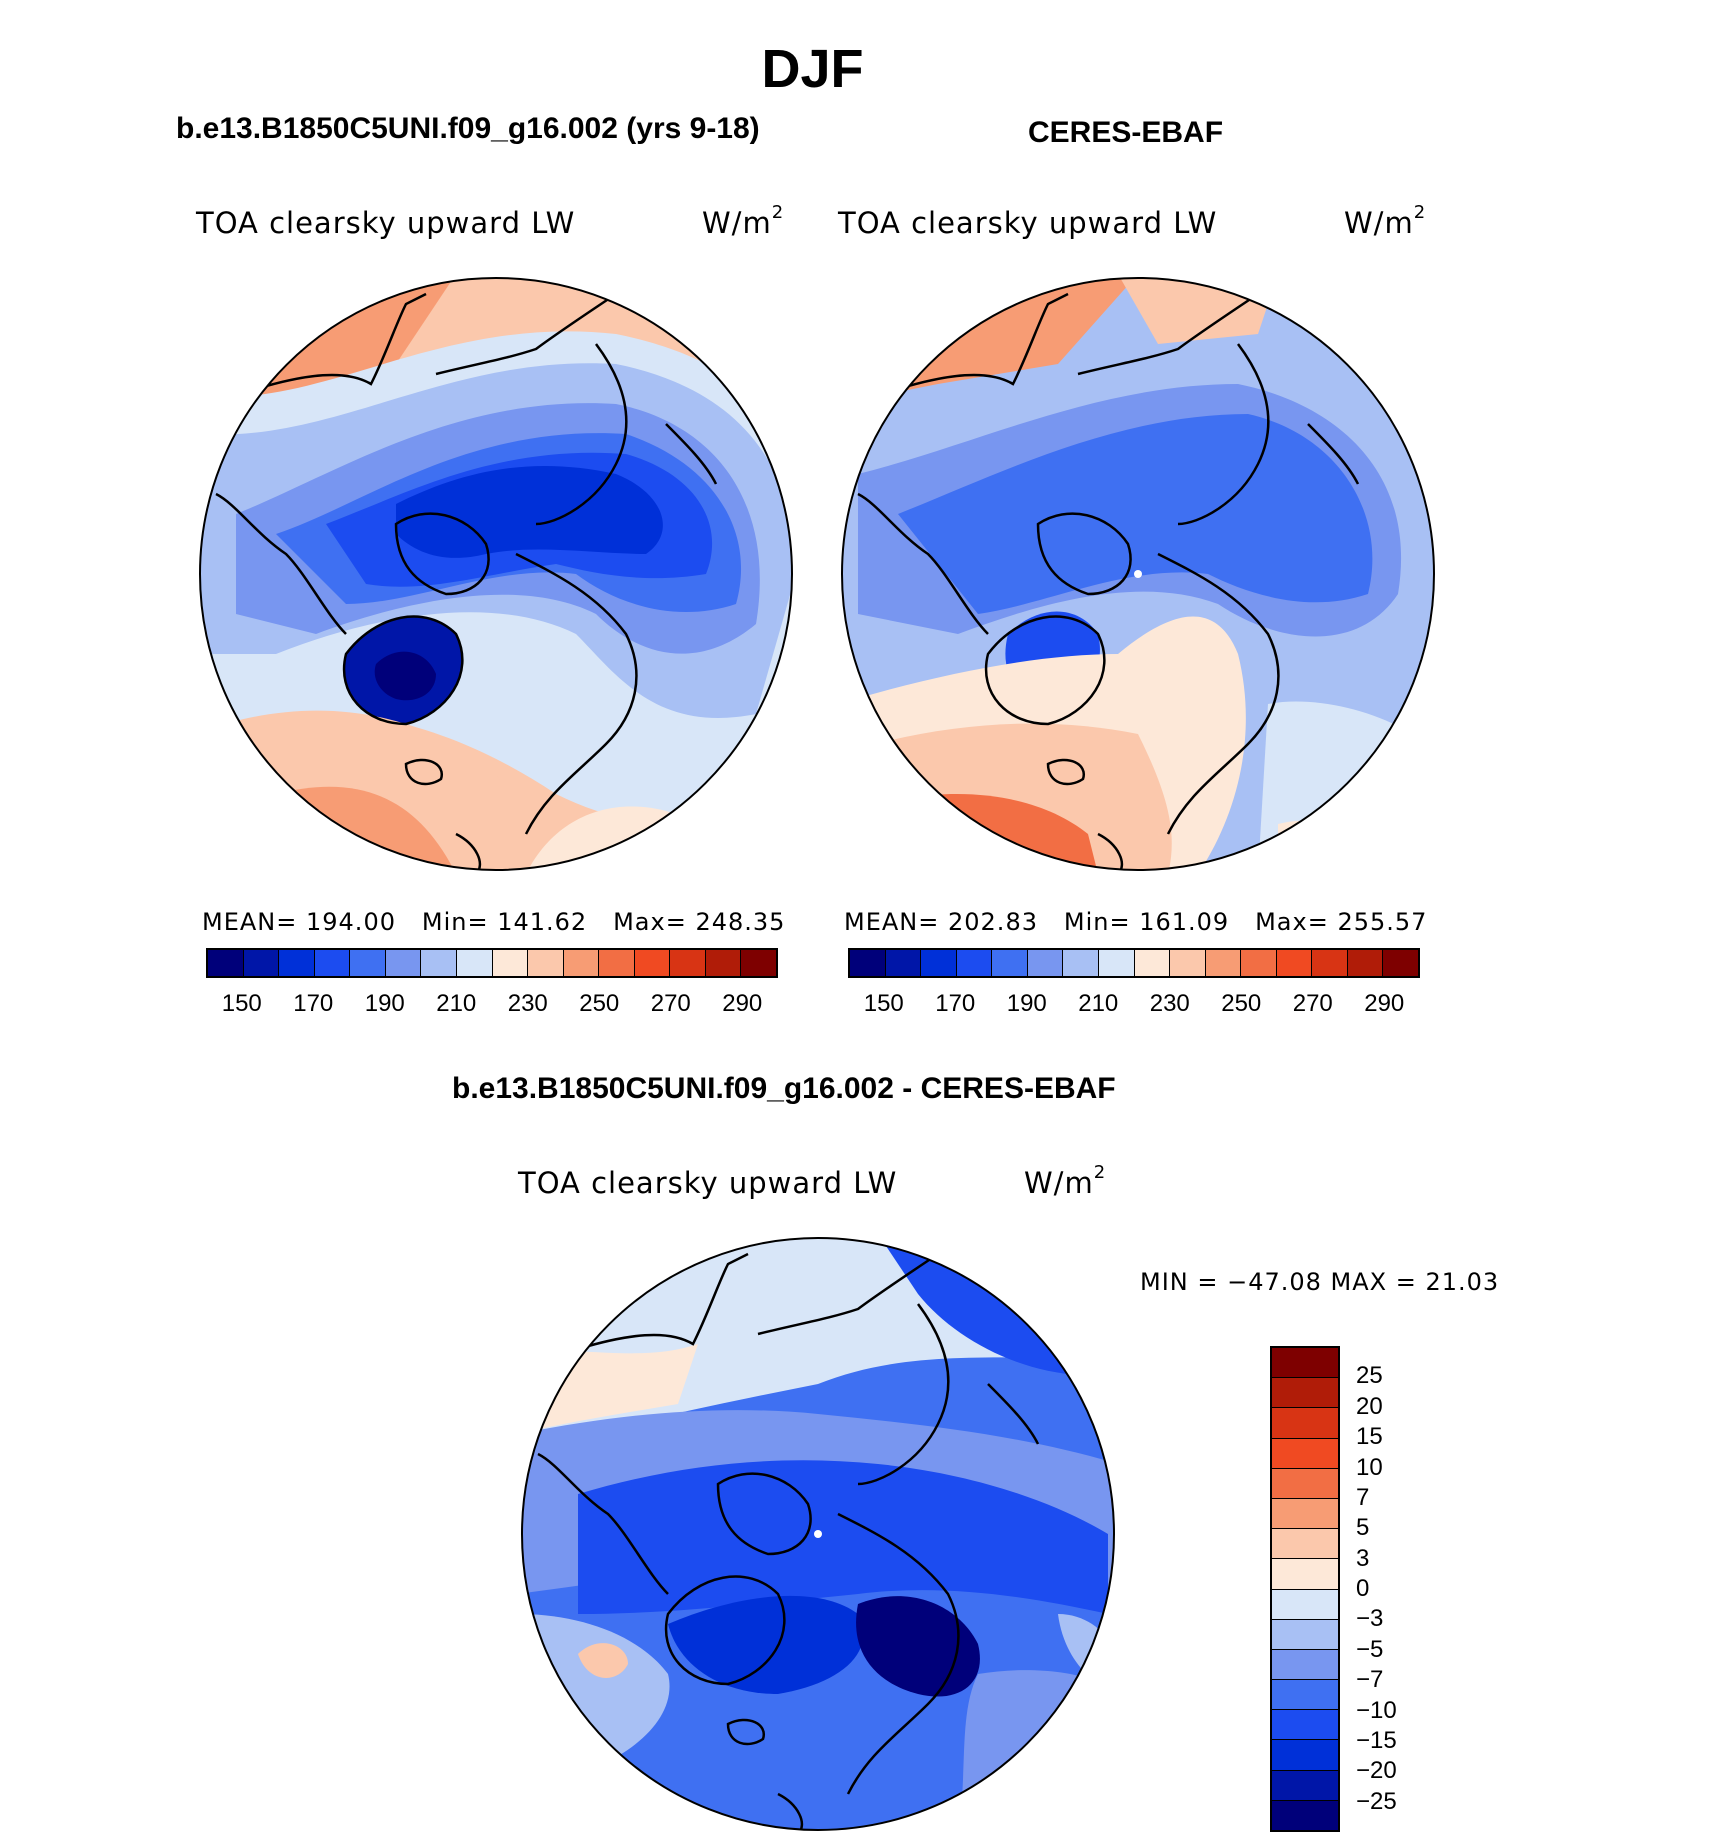 The width and height of the screenshot is (1710, 1840). What do you see at coordinates (1370, 1680) in the screenshot?
I see `diff-colorbar-tick-label: −7` at bounding box center [1370, 1680].